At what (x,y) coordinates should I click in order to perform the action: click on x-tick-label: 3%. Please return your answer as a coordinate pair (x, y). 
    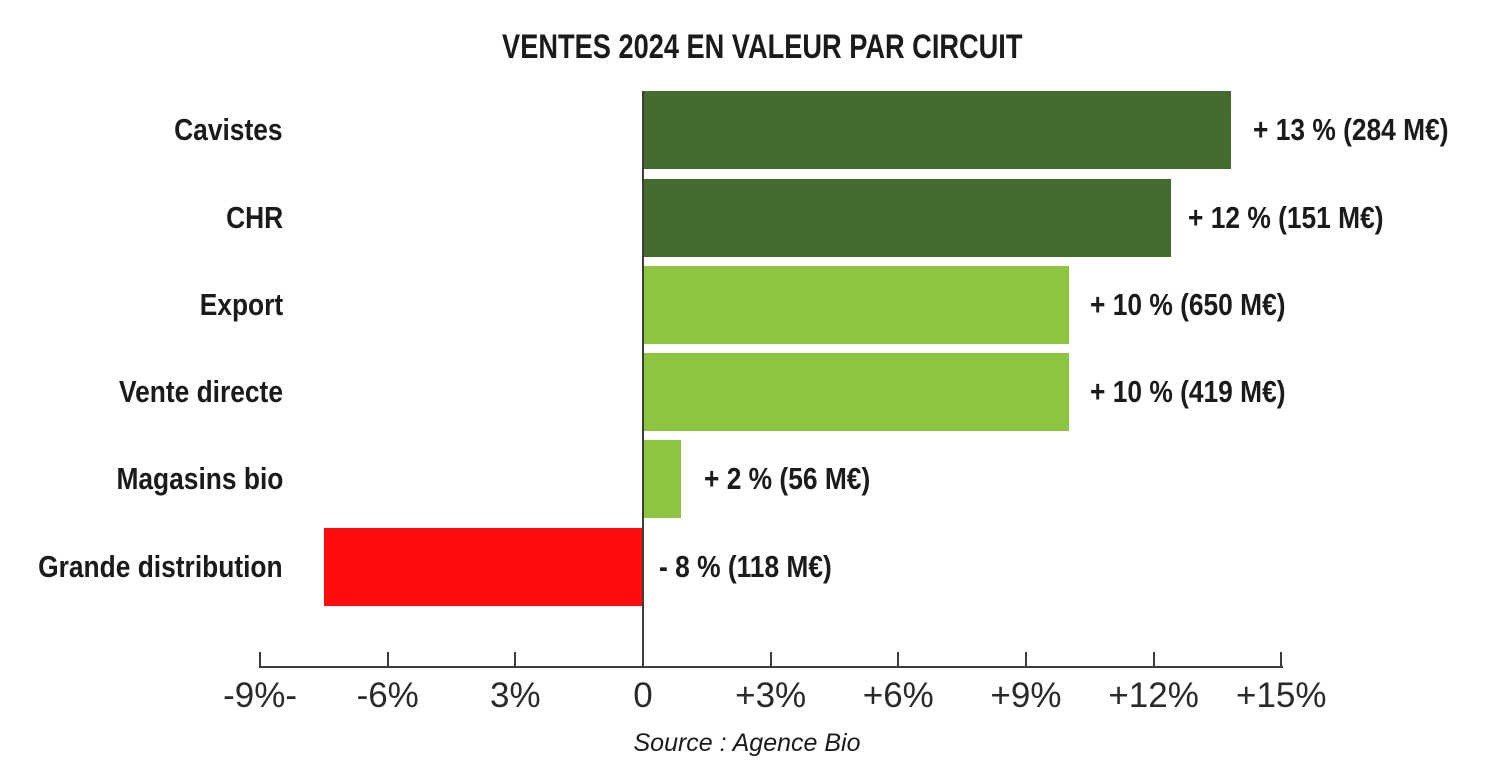
    Looking at the image, I should click on (515, 695).